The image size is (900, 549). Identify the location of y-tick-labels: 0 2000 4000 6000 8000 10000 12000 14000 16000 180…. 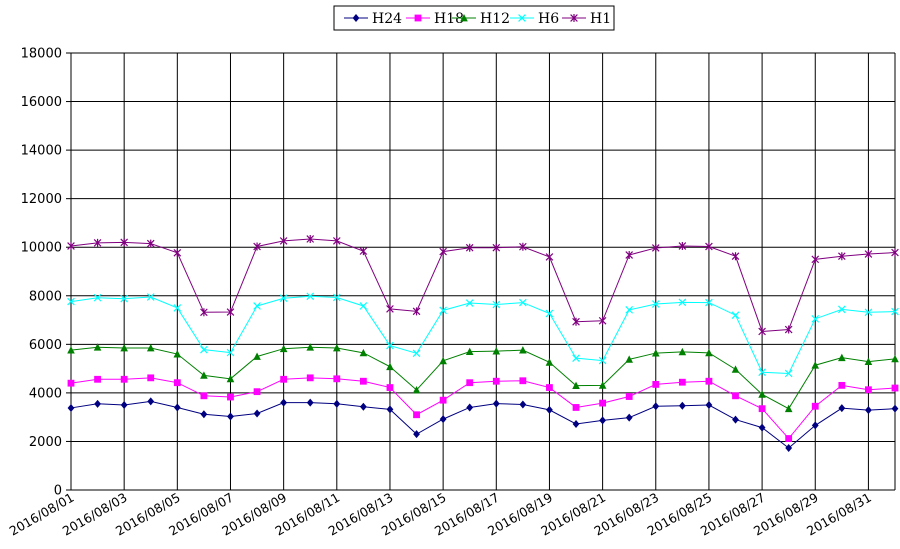
(41, 273).